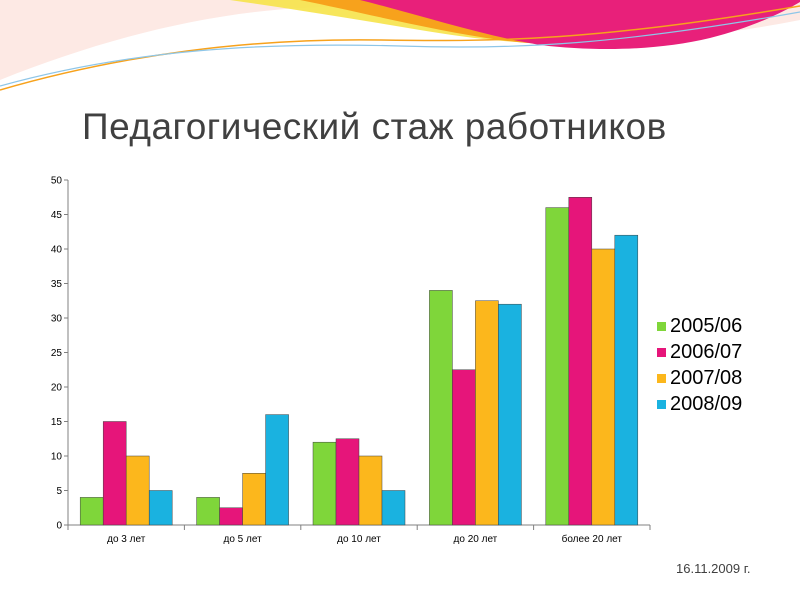 This screenshot has width=800, height=600. I want to click on y-tick-label: 40, so click(57, 250).